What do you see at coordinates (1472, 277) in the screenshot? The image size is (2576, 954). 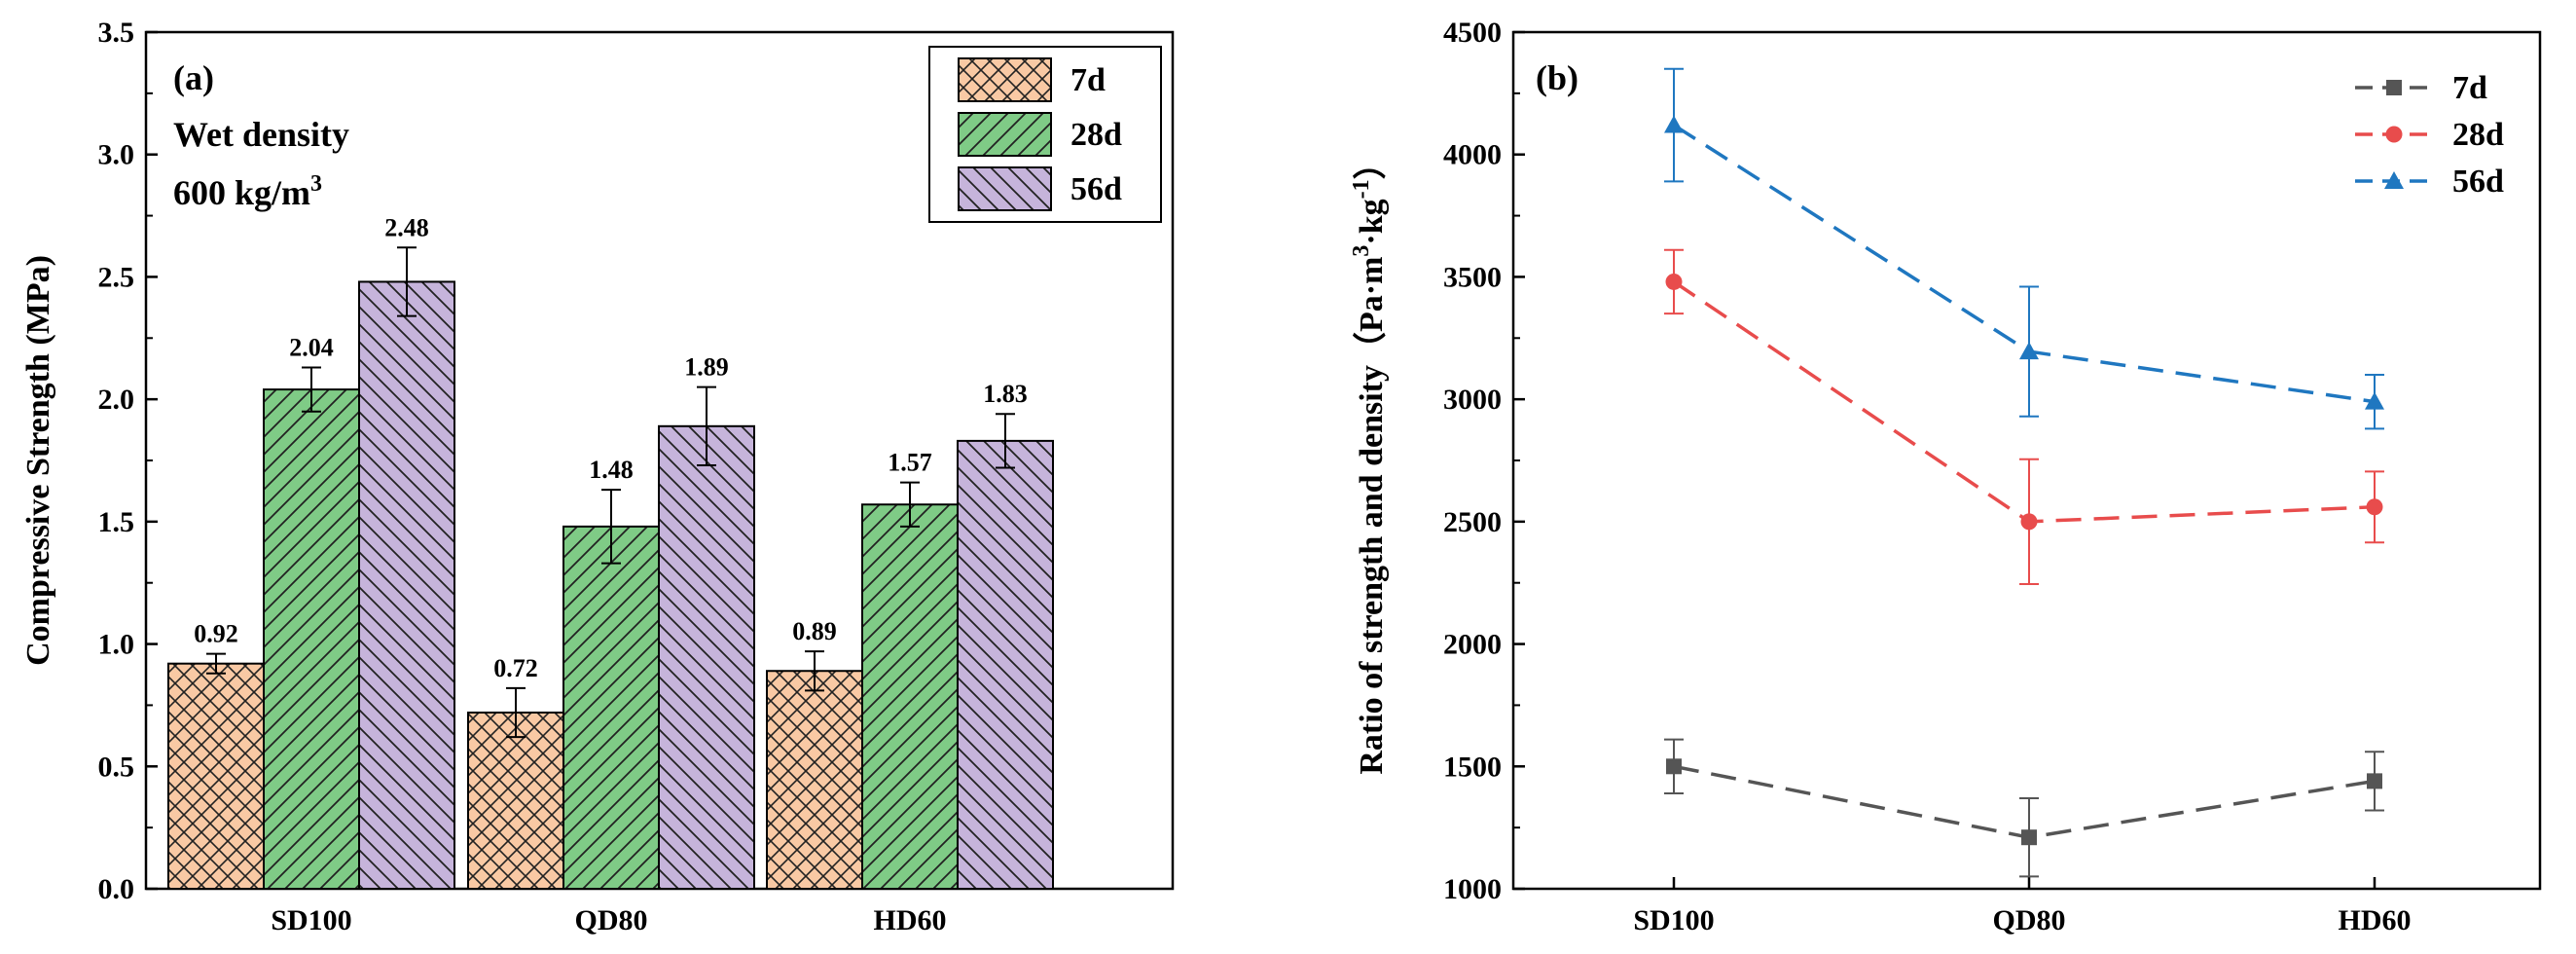 I see `panel-b-y-tick-label: 3500` at bounding box center [1472, 277].